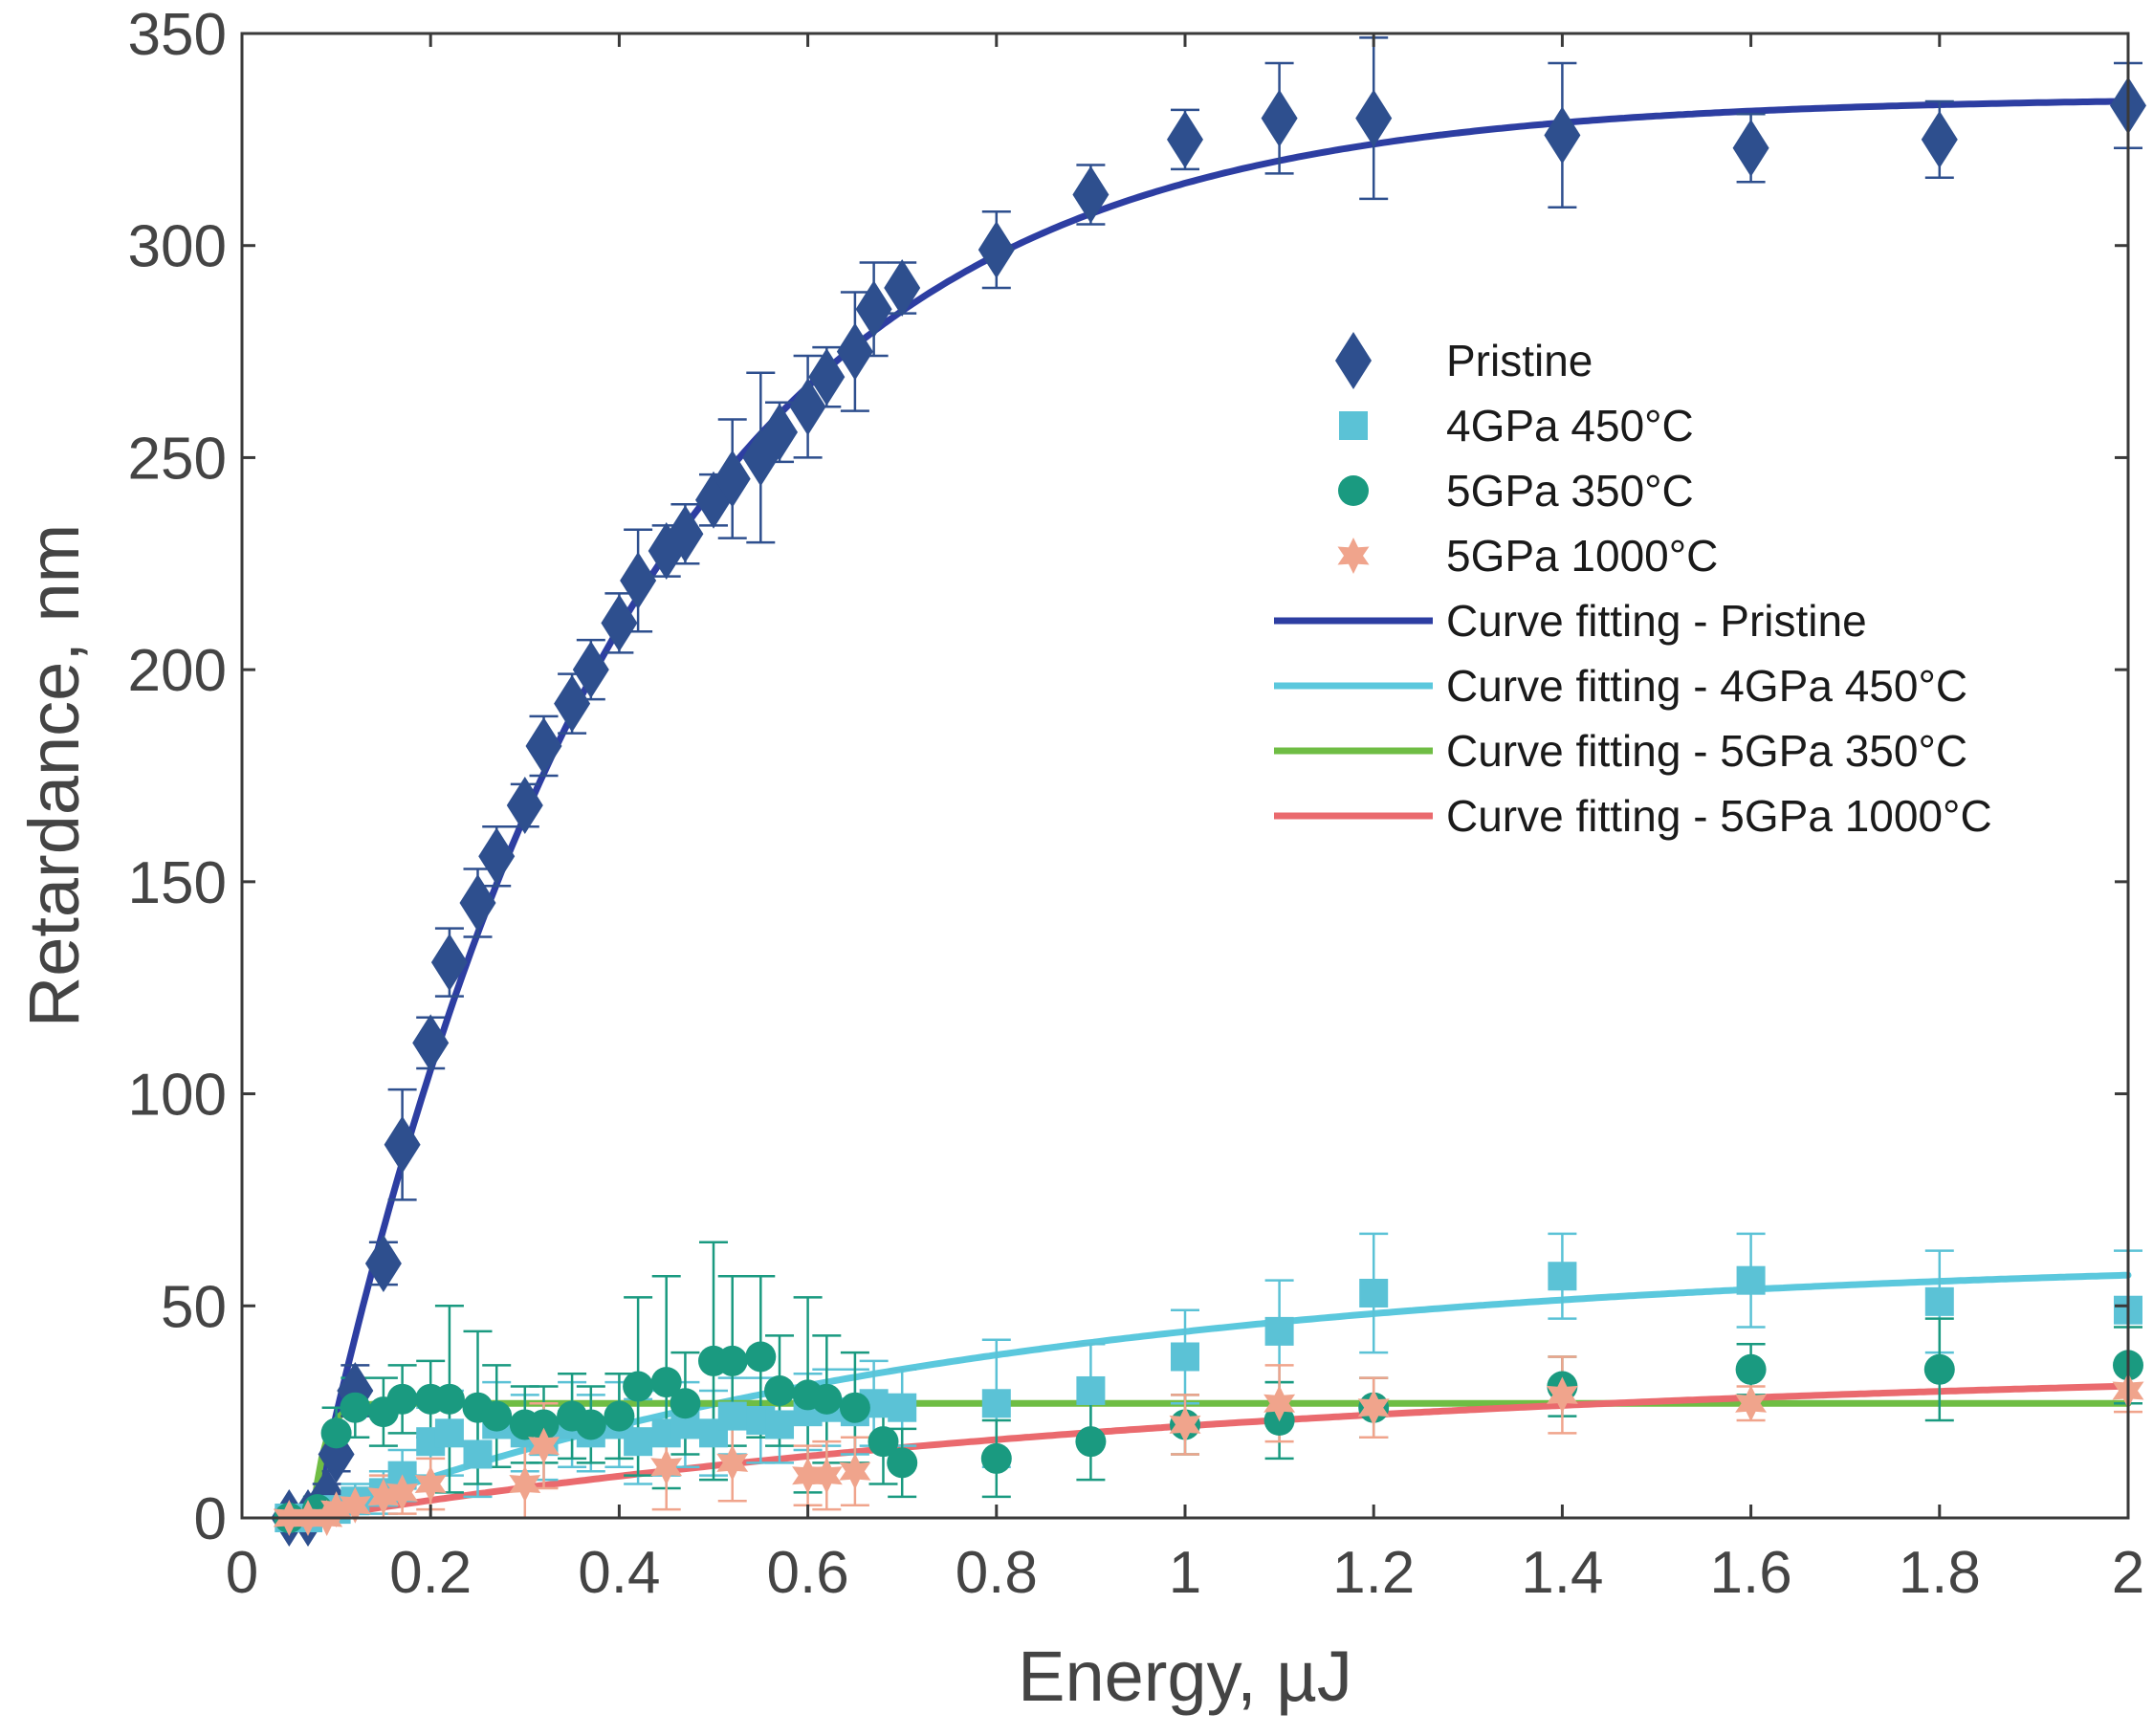 The image size is (2153, 1736). I want to click on x-tick-label: 1.6, so click(1750, 1573).